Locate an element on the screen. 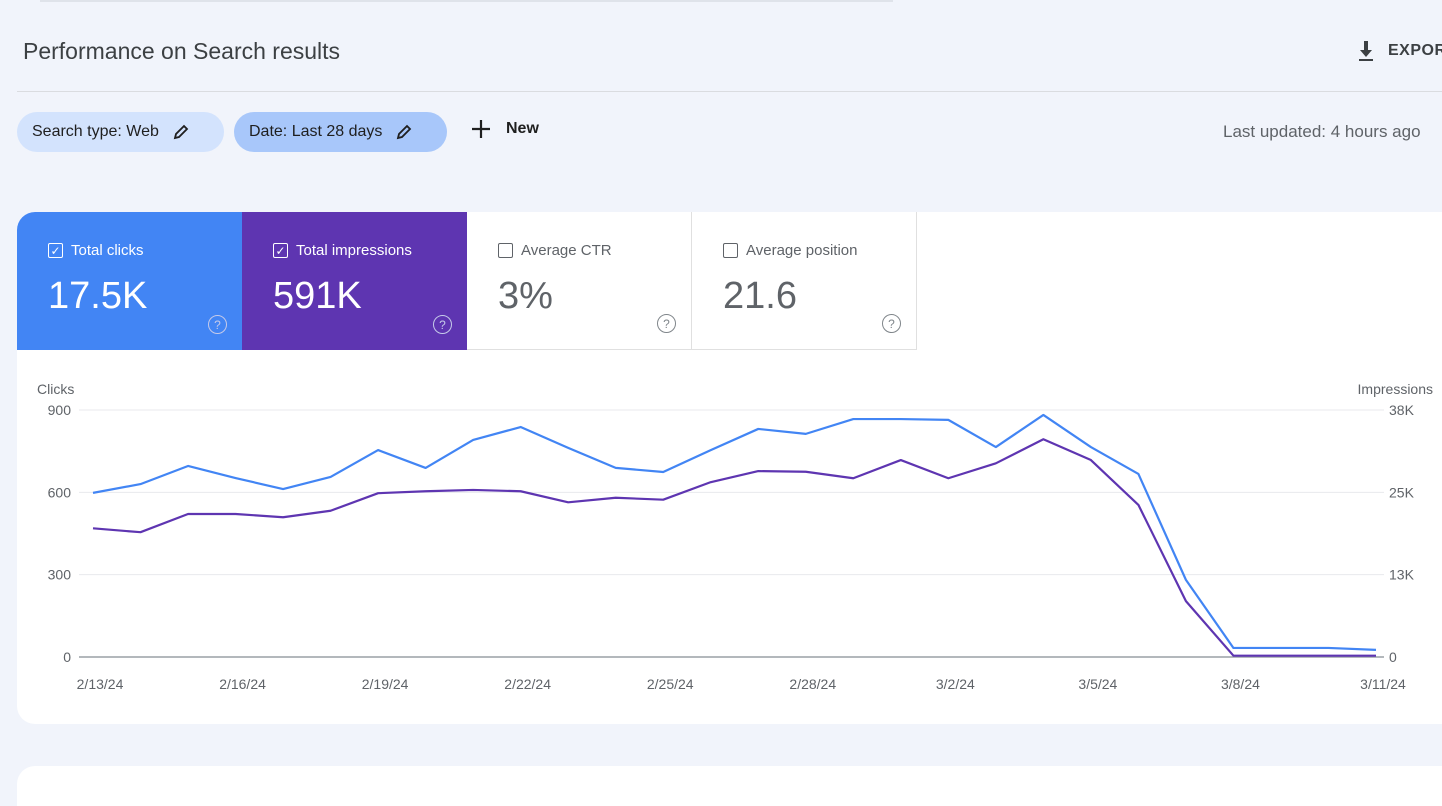 This screenshot has width=1442, height=806. x-tick-label: 2/25/24 is located at coordinates (670, 684).